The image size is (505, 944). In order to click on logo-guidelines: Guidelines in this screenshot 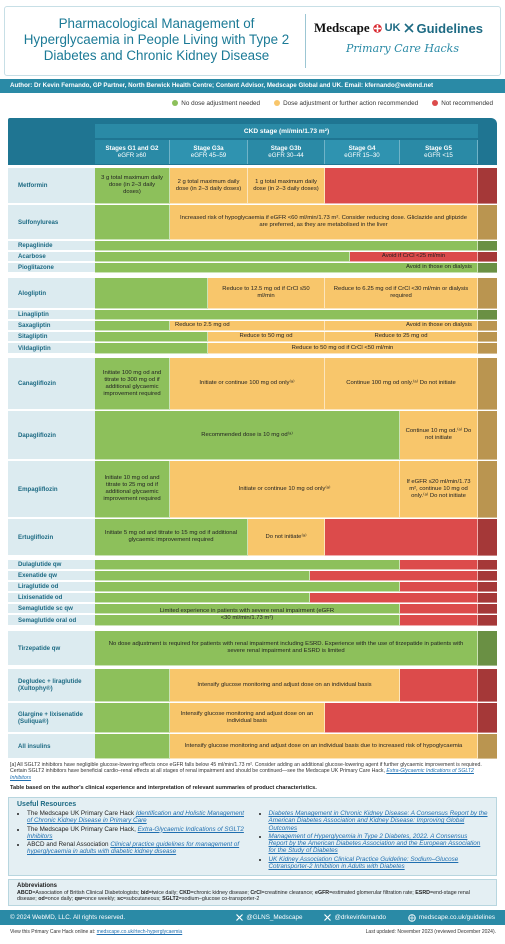, I will do `click(449, 28)`.